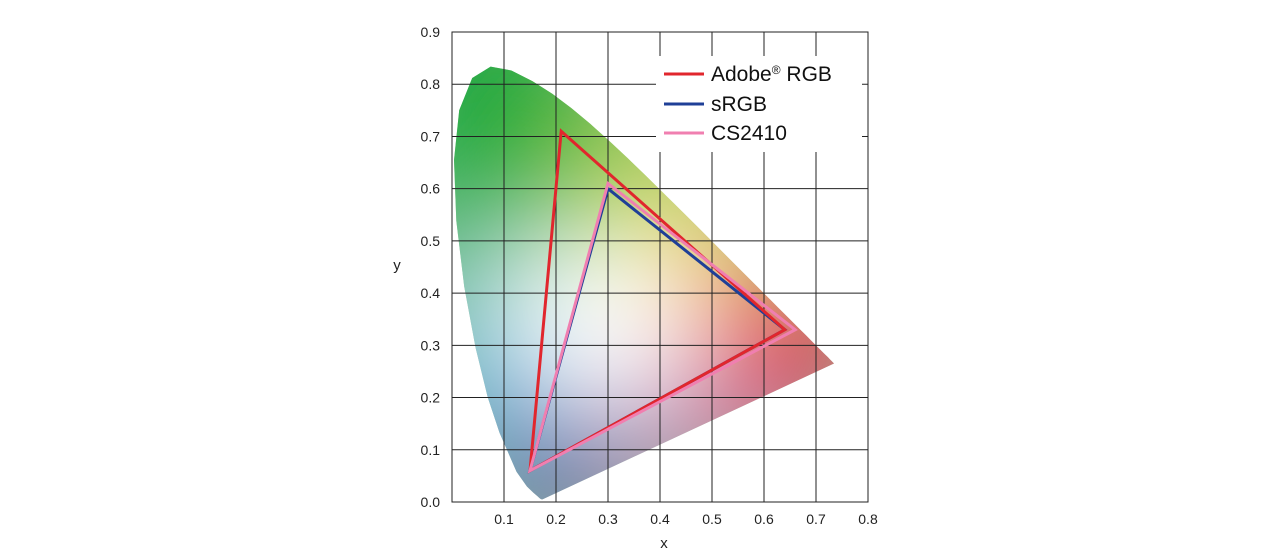  I want to click on x-axis-ticks: 0.1 0.2 0.3 0.4 0.5 0.6 0.7 0.8, so click(686, 519).